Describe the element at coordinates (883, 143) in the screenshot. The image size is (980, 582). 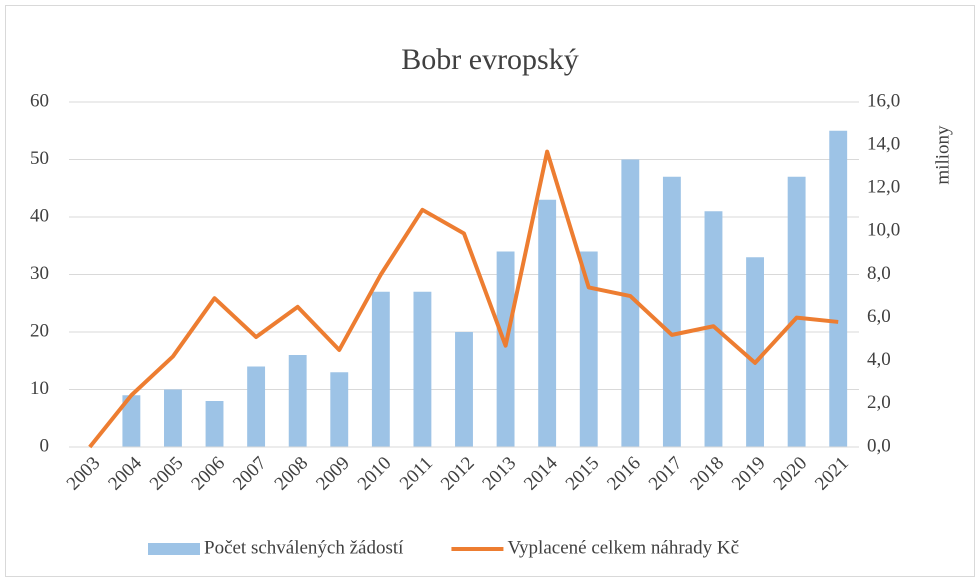
I see `y2-tick-label: 14,0` at that location.